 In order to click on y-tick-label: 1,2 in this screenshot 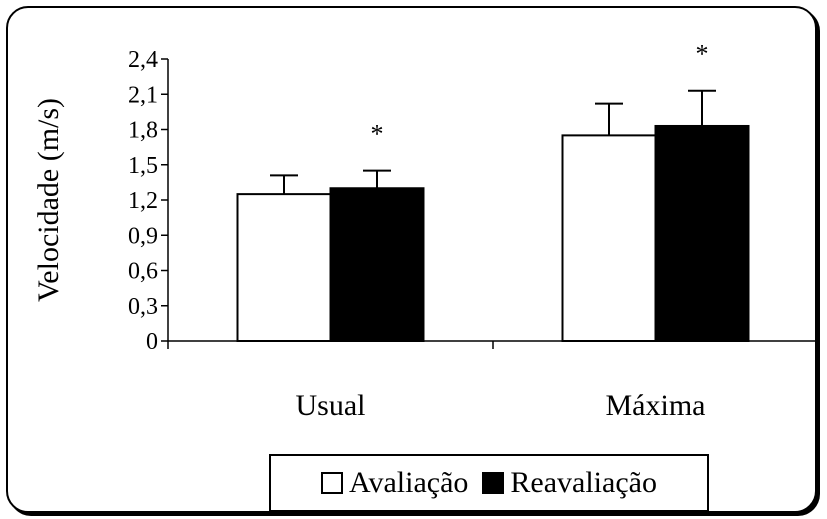, I will do `click(143, 201)`.